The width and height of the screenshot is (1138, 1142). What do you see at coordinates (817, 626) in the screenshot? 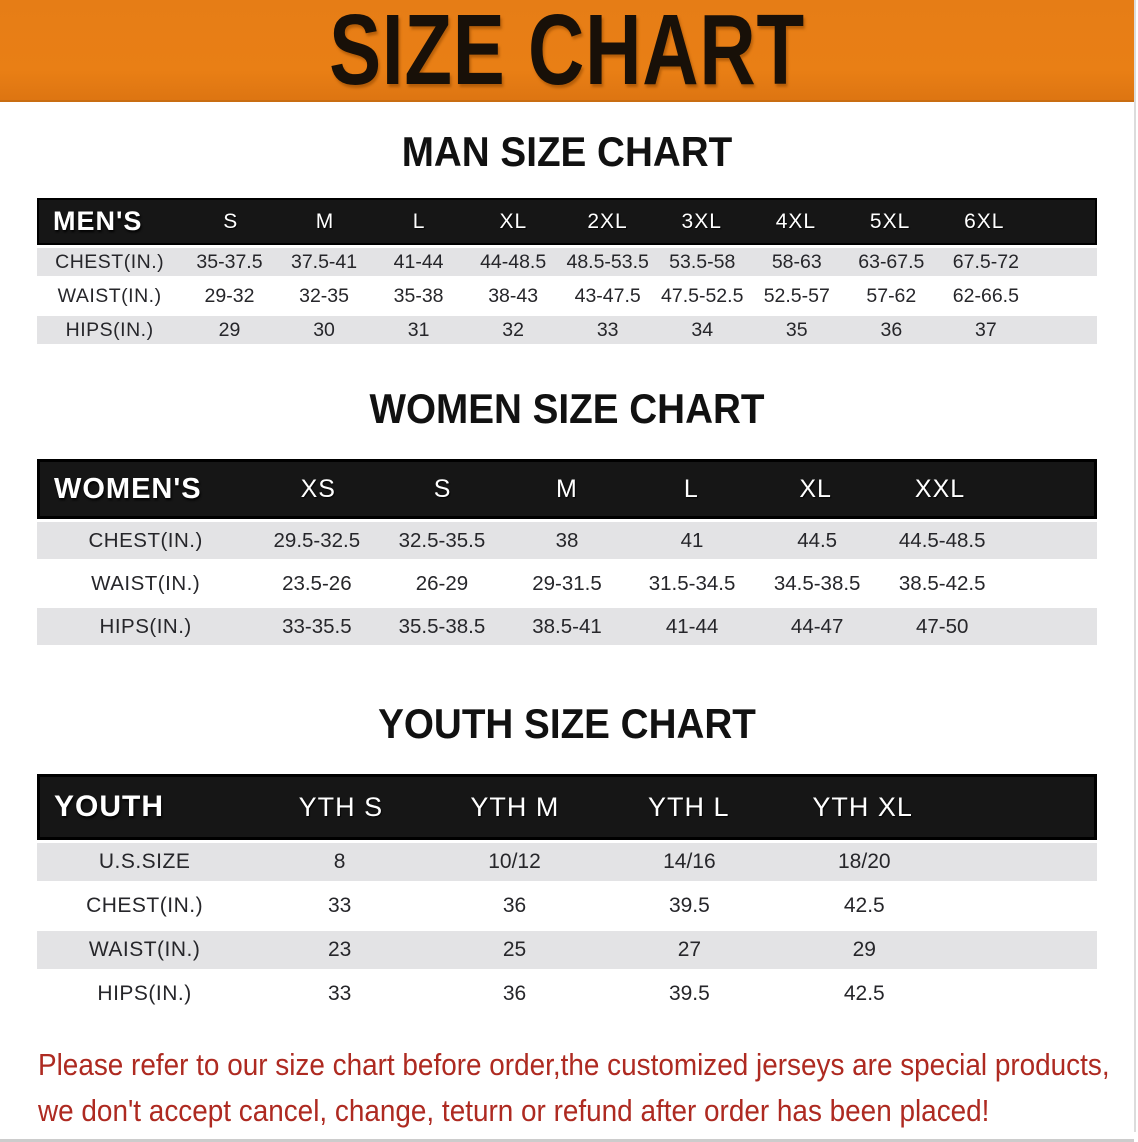
I see `size-value: 44-47` at bounding box center [817, 626].